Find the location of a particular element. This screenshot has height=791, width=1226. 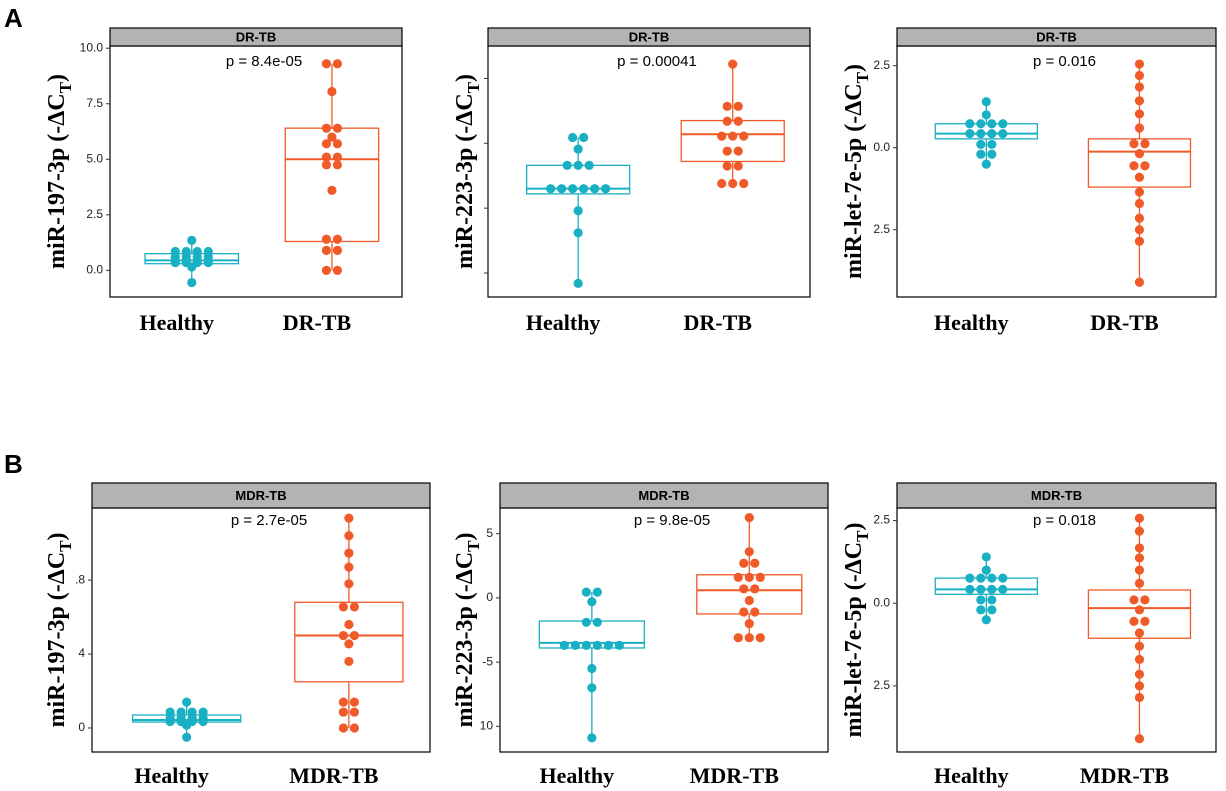

p-value: p = 0.016 is located at coordinates (1064, 61).